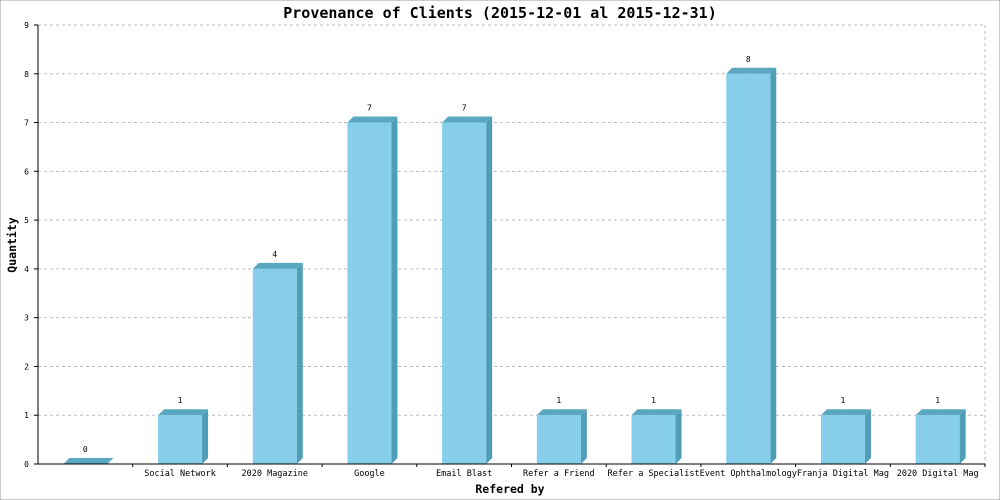 This screenshot has width=1000, height=500. I want to click on data-label: 0, so click(85, 449).